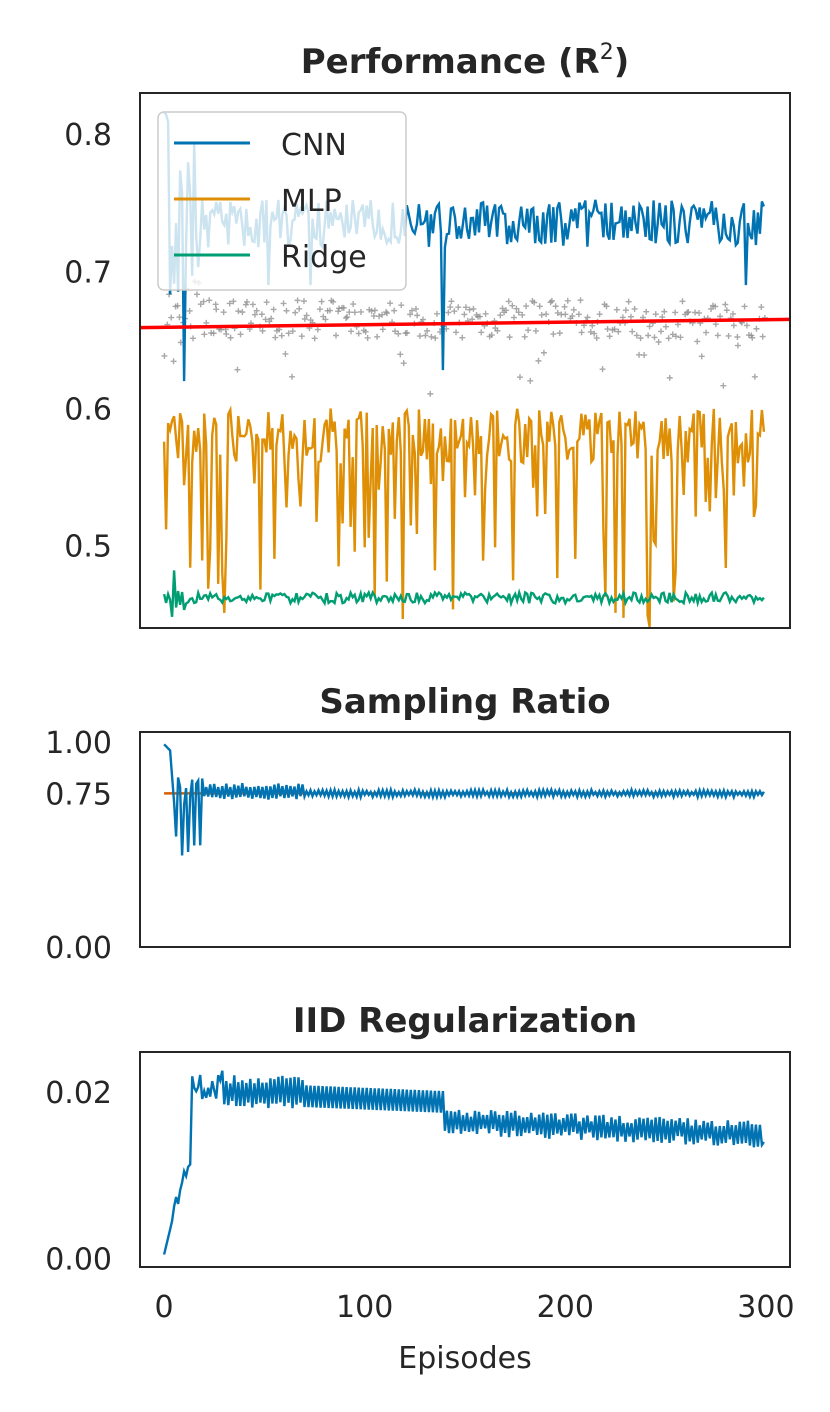  What do you see at coordinates (465, 839) in the screenshot?
I see `sampling-axes-frame` at bounding box center [465, 839].